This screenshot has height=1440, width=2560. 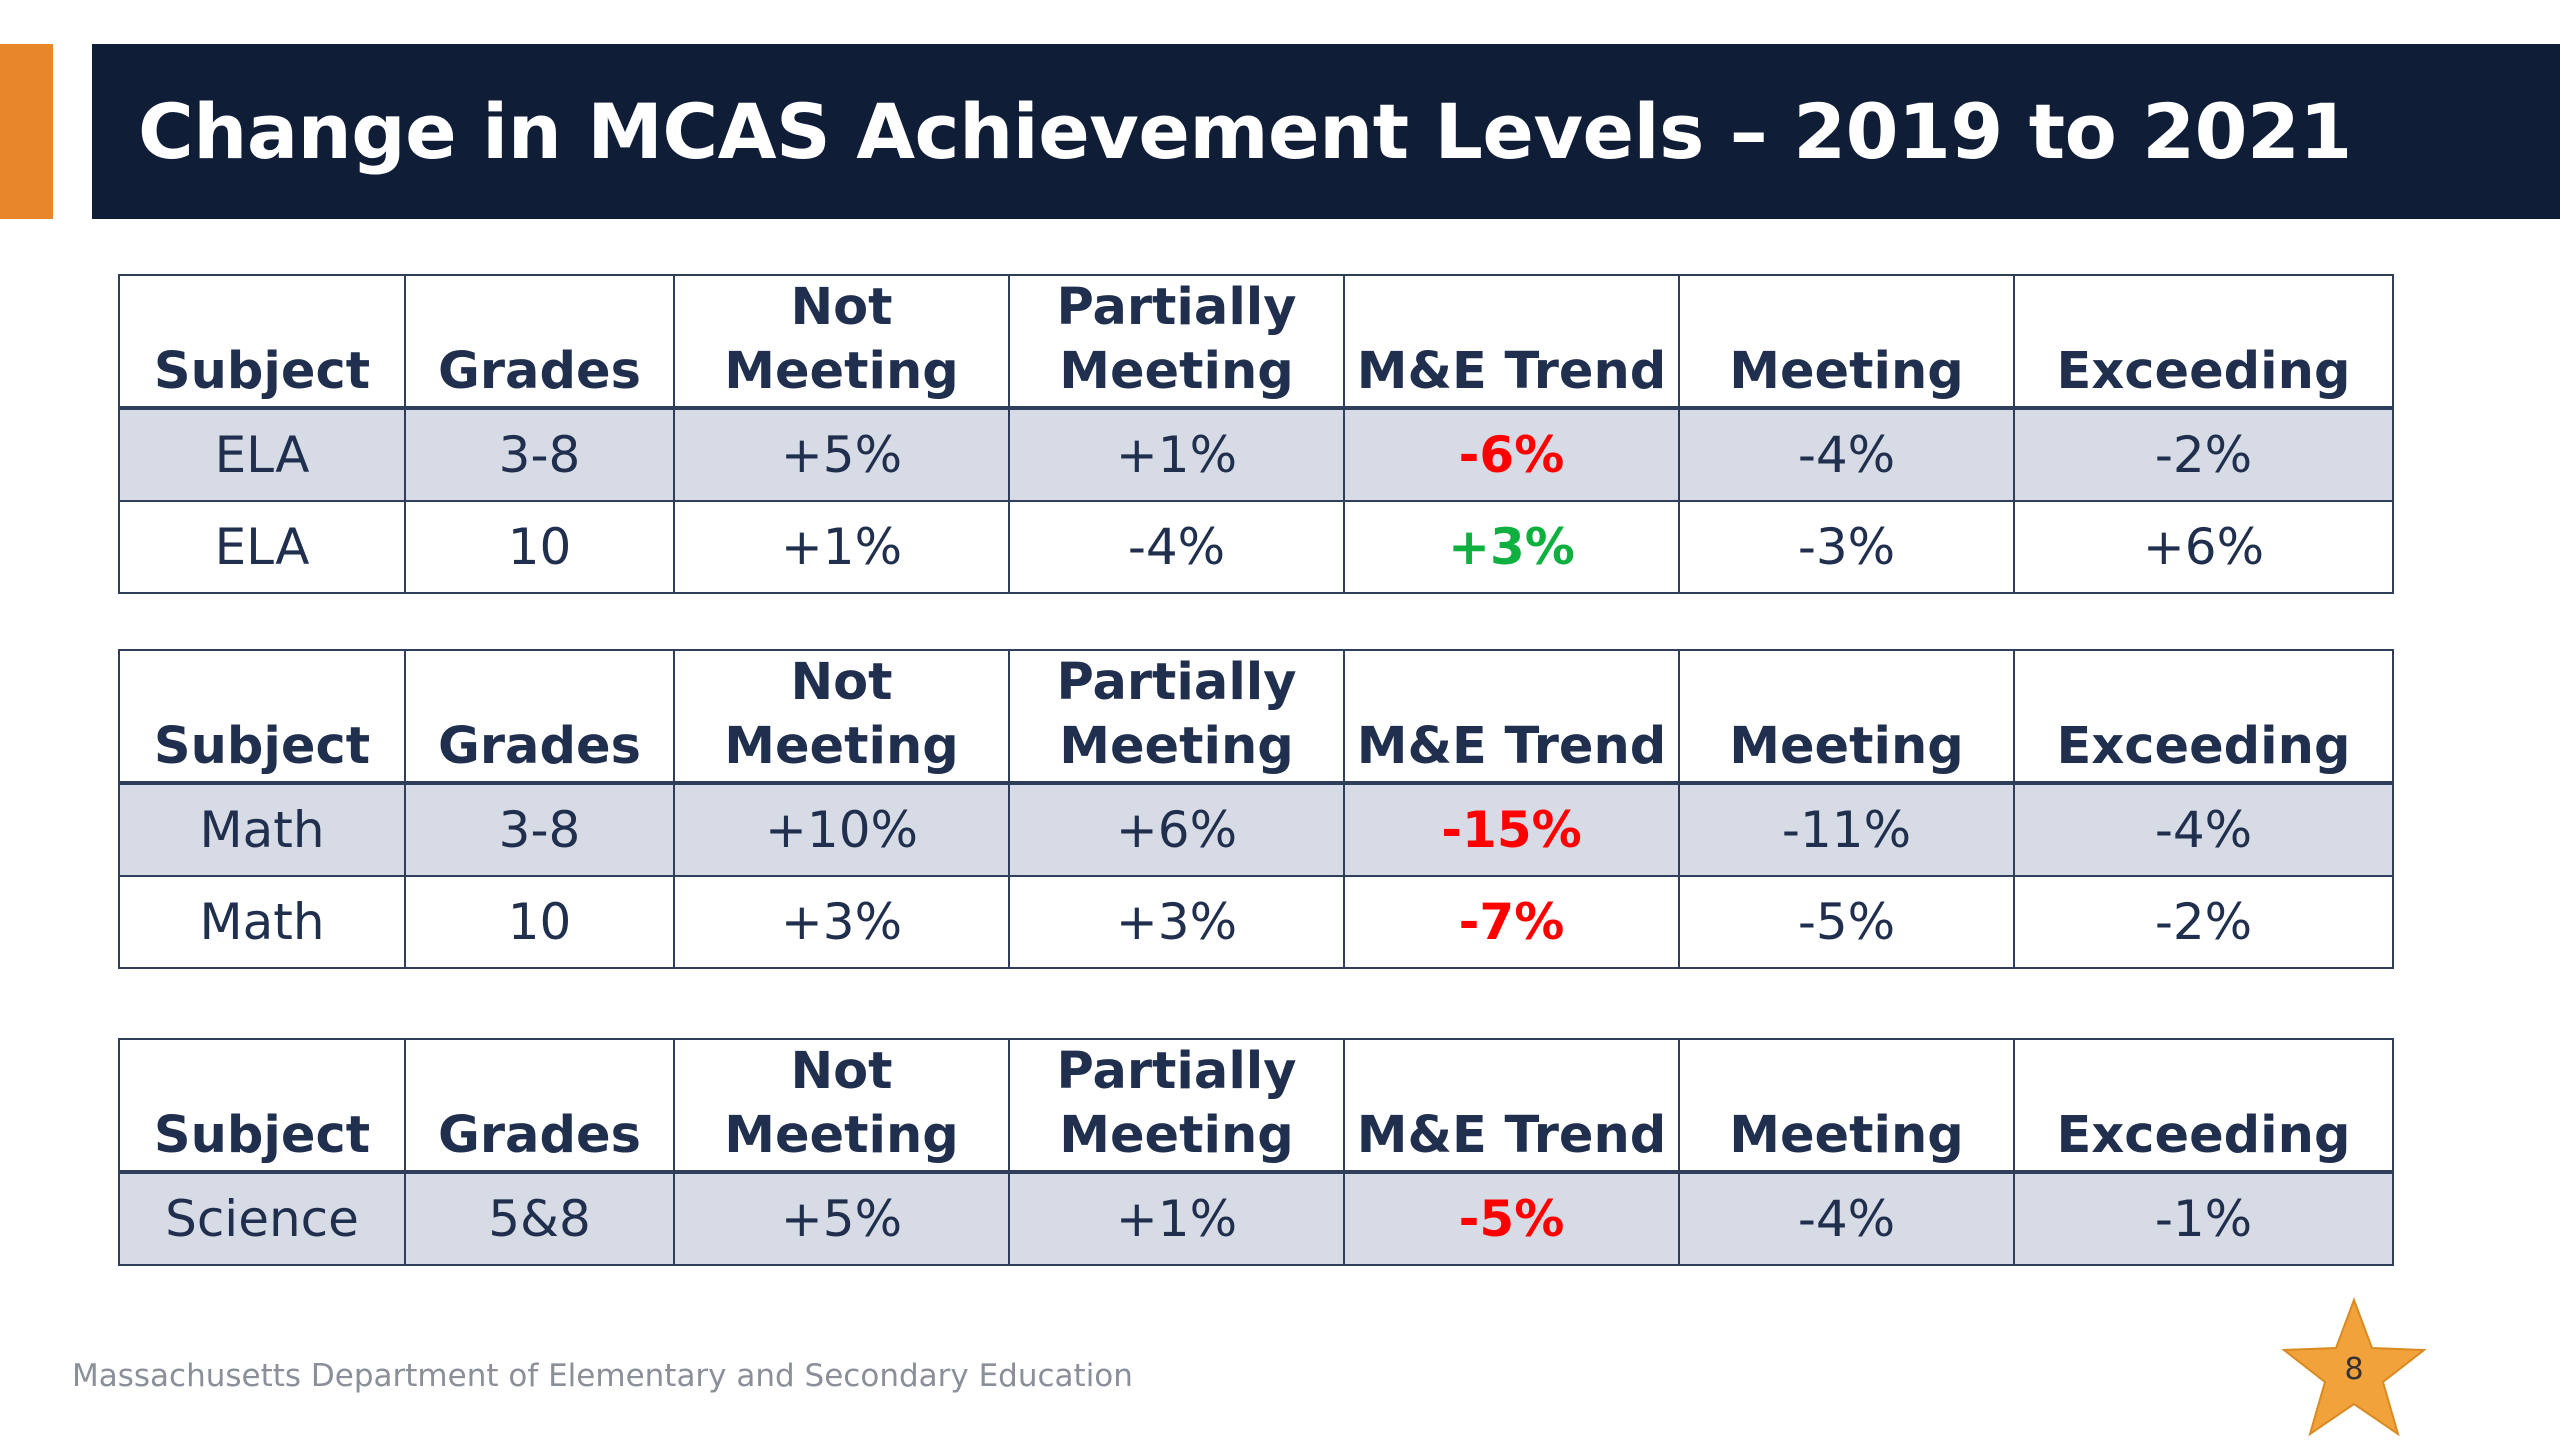 What do you see at coordinates (1176, 922) in the screenshot?
I see `cell-partially-meeting: +3%` at bounding box center [1176, 922].